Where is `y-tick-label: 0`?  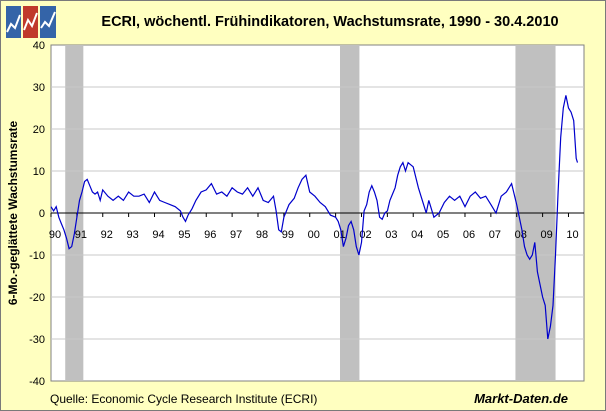 y-tick-label: 0 is located at coordinates (42, 214).